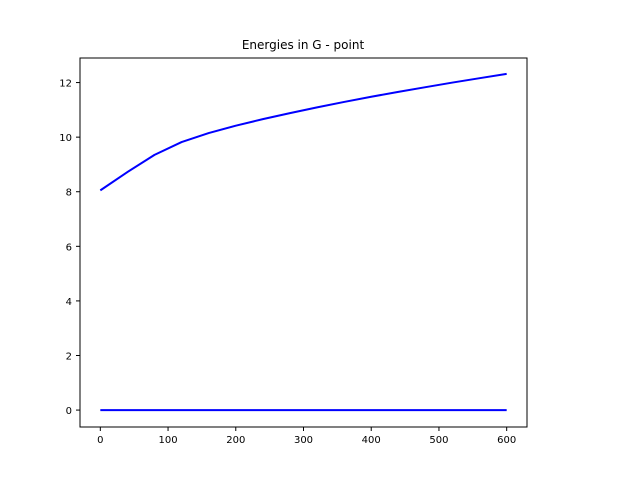 The height and width of the screenshot is (480, 640). I want to click on y-axis: 0 2 4 6 8 10 12, so click(69, 248).